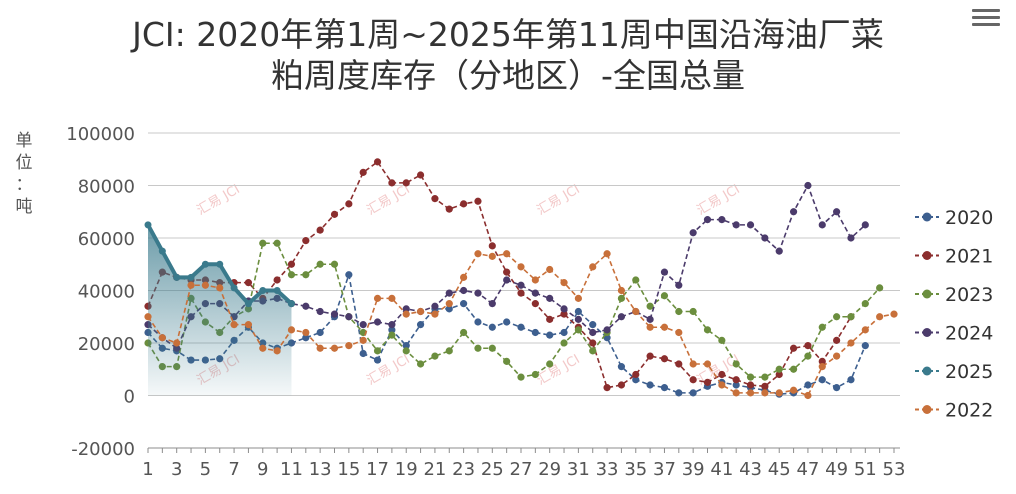  Describe the element at coordinates (954, 334) in the screenshot. I see `legend-item-2024: 2024` at that location.